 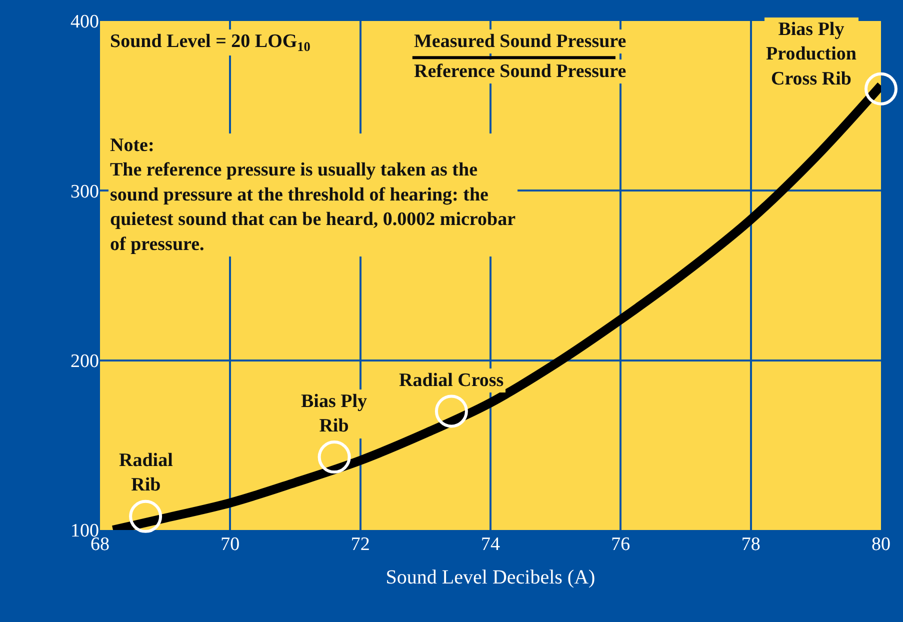 I want to click on x-axis-title: Sound Level Decibels (A), so click(x=491, y=577).